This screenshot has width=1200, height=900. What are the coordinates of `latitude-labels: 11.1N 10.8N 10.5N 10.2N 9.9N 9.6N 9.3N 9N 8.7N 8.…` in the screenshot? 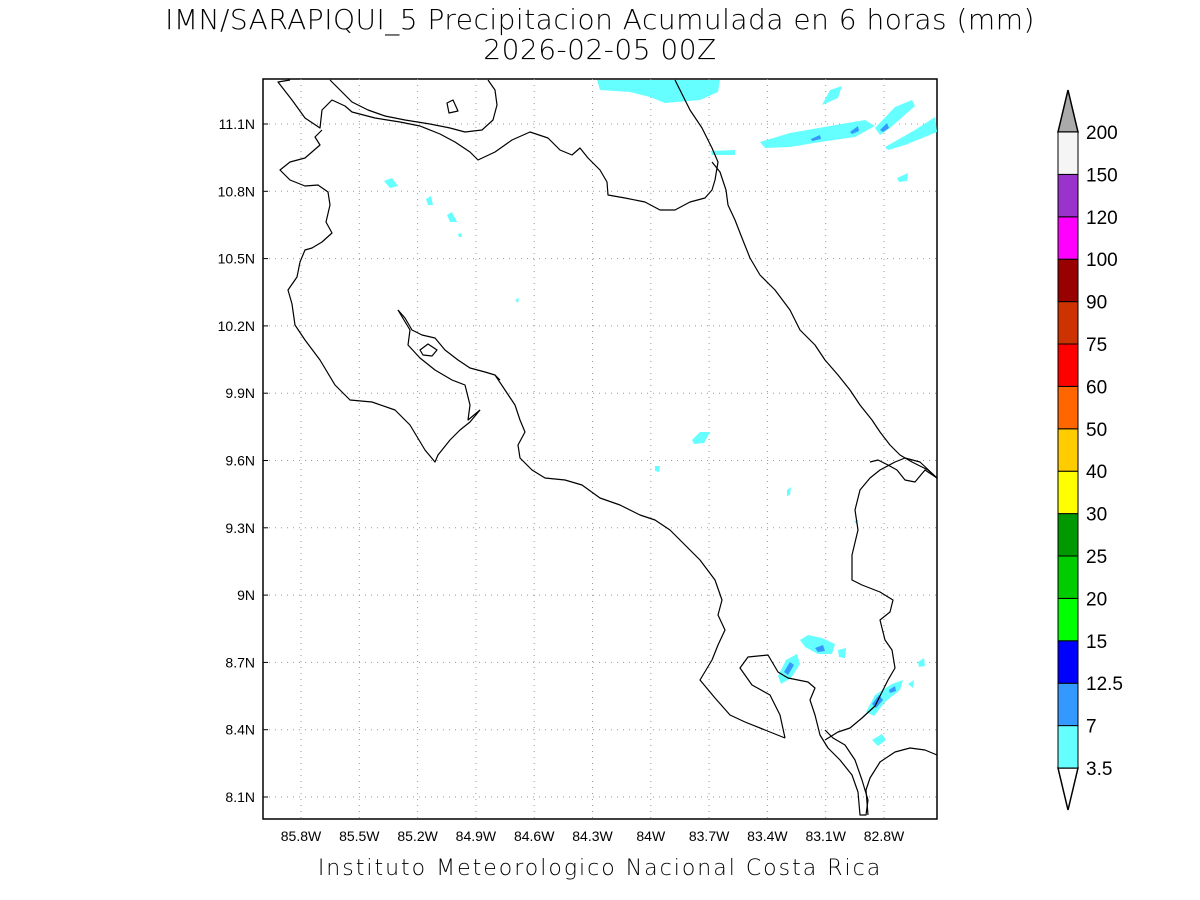 It's located at (236, 460).